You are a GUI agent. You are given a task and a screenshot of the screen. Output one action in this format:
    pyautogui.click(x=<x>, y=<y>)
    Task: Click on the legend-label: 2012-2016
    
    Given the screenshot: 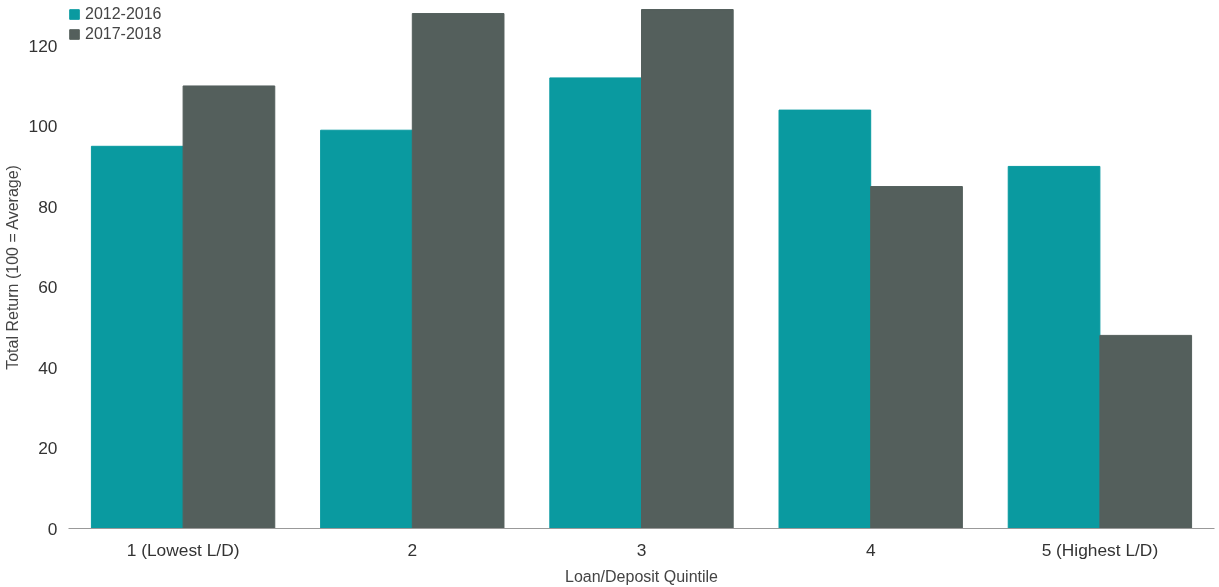 What is the action you would take?
    pyautogui.click(x=123, y=14)
    